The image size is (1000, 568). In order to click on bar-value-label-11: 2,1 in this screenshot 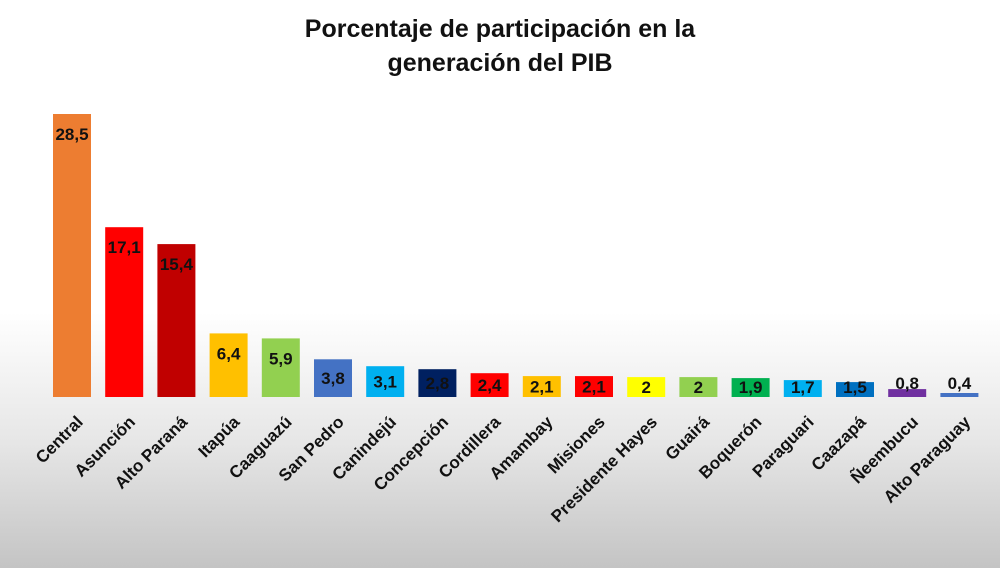, I will do `click(594, 387)`.